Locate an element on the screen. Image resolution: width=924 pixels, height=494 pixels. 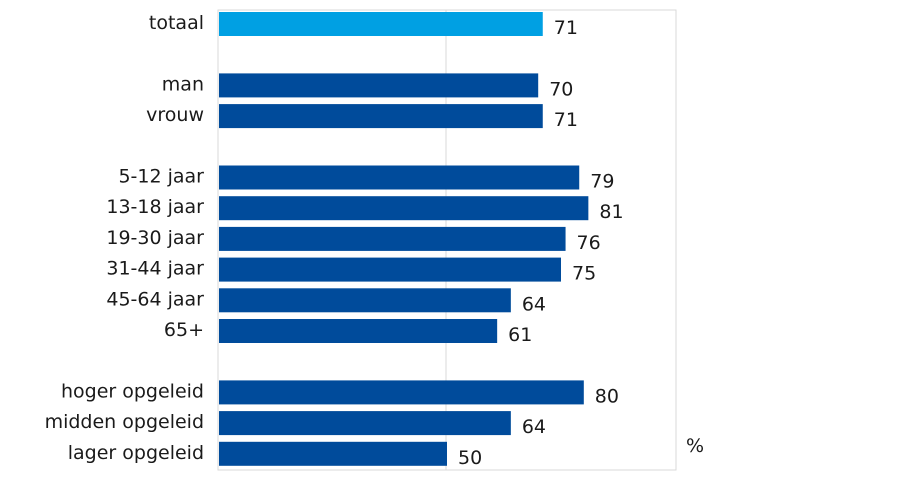
bar-13-18-jaar is located at coordinates (404, 208).